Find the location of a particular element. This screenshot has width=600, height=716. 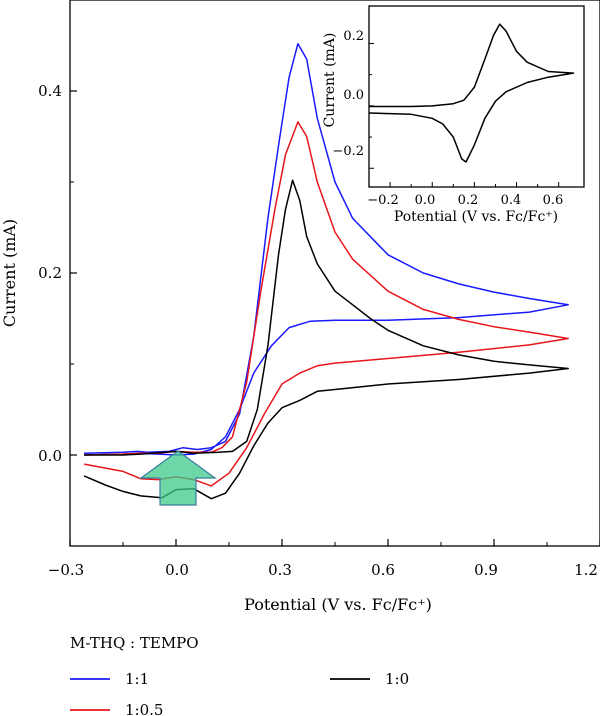

x-tick-label: 0.6 is located at coordinates (383, 570).